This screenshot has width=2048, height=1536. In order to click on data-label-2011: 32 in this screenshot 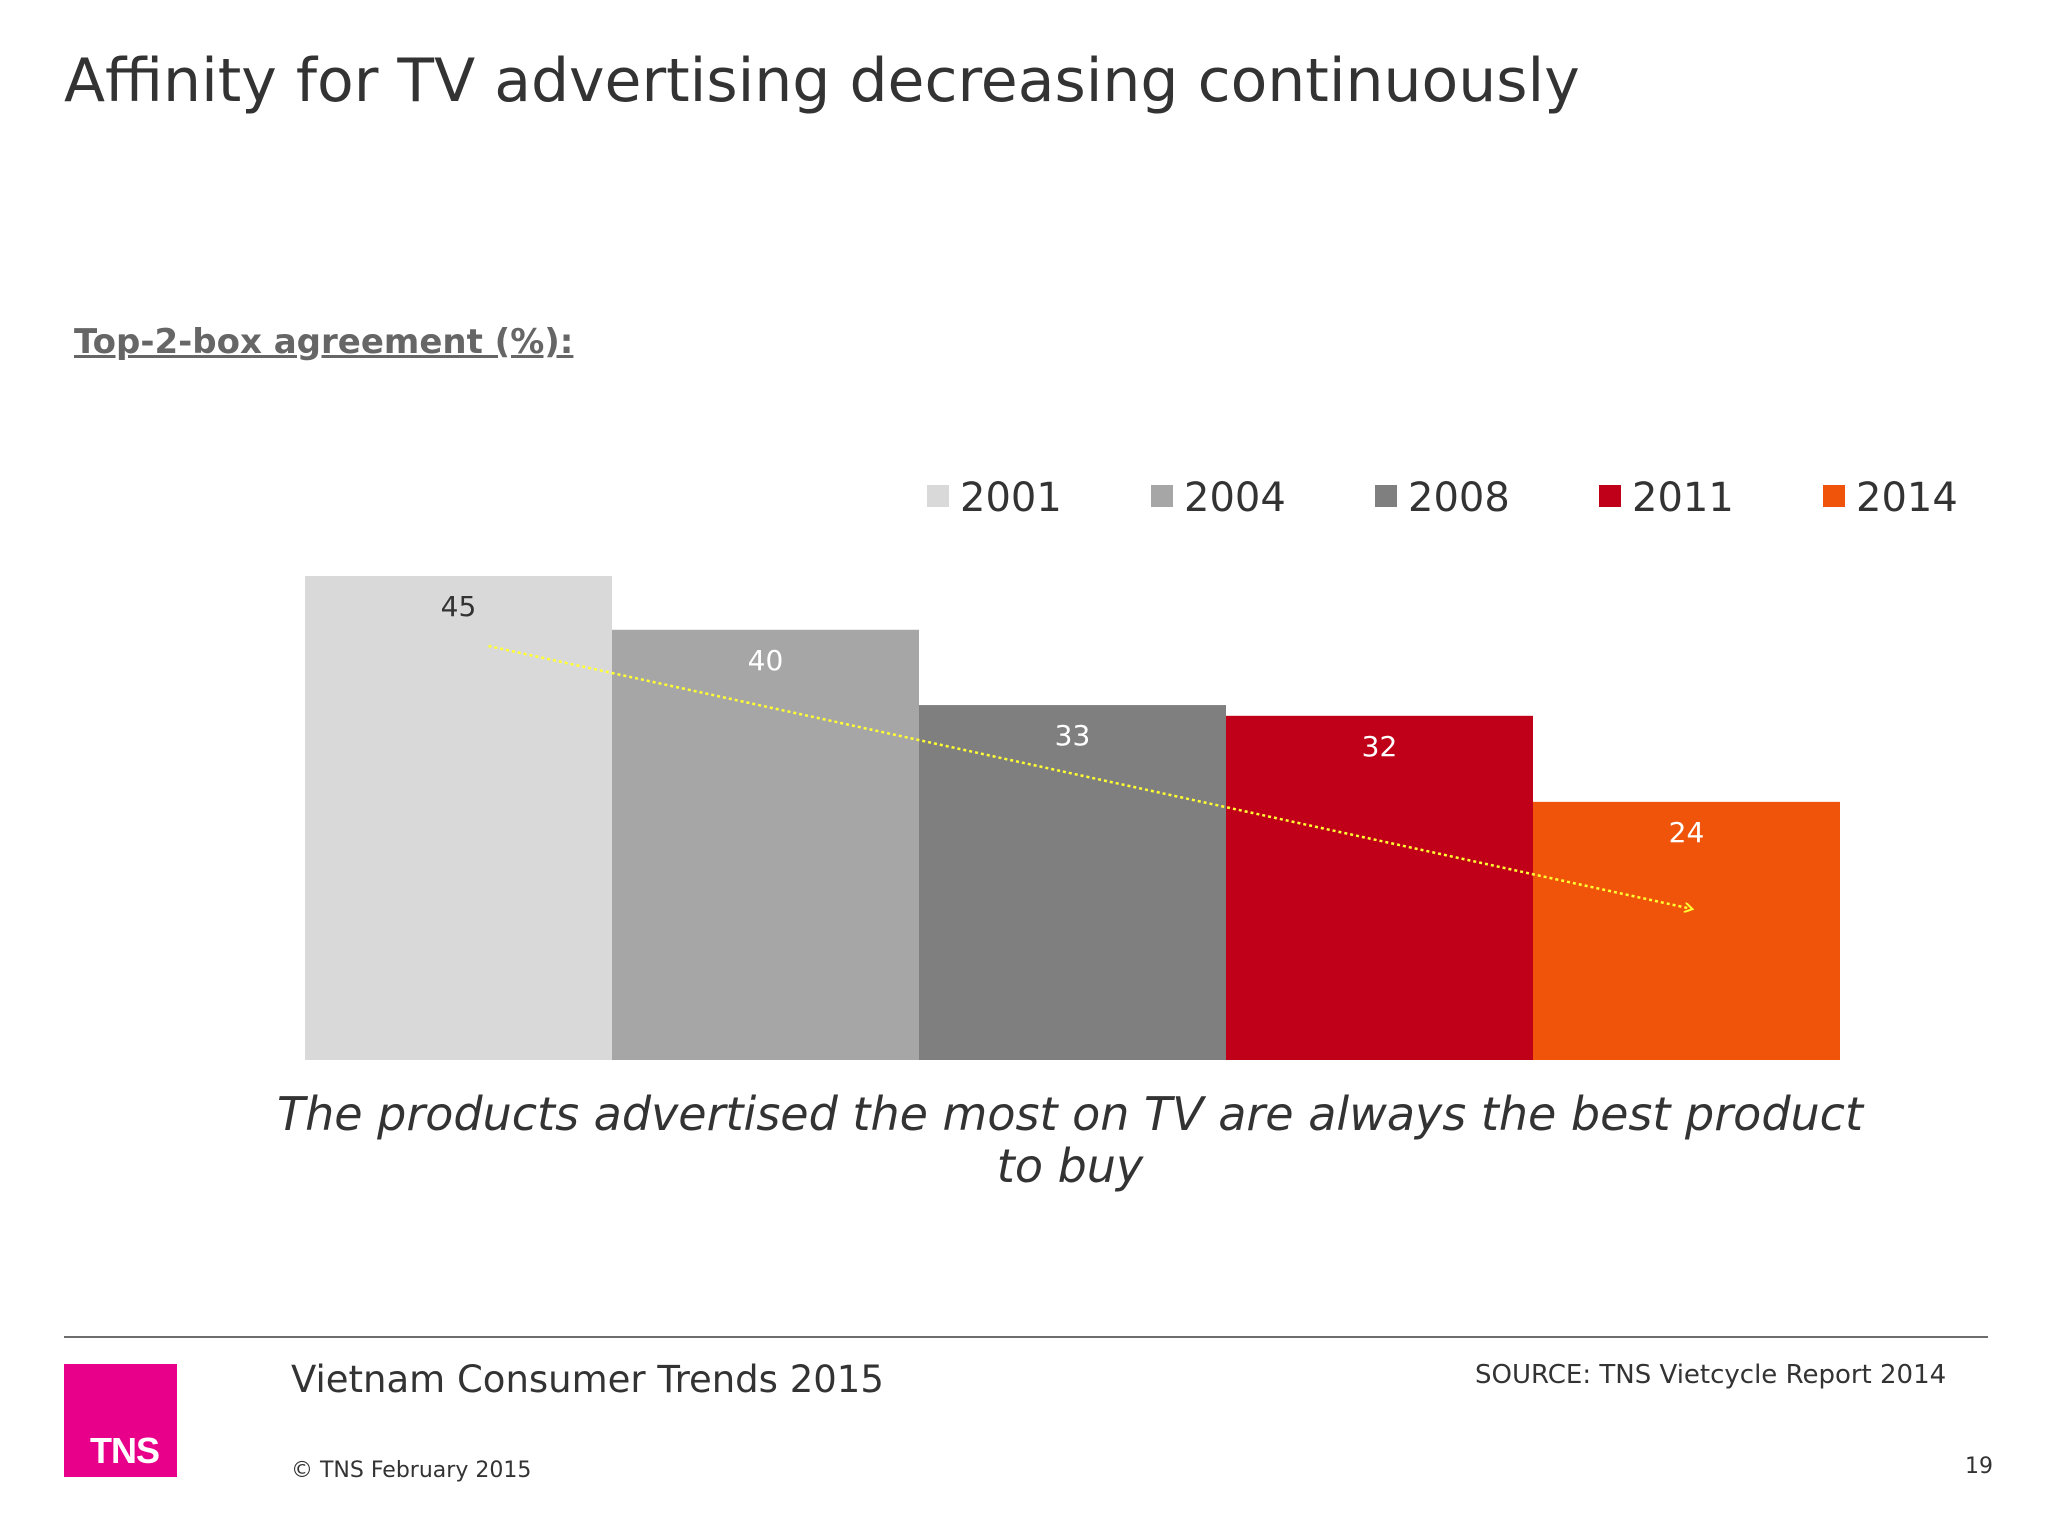, I will do `click(1380, 746)`.